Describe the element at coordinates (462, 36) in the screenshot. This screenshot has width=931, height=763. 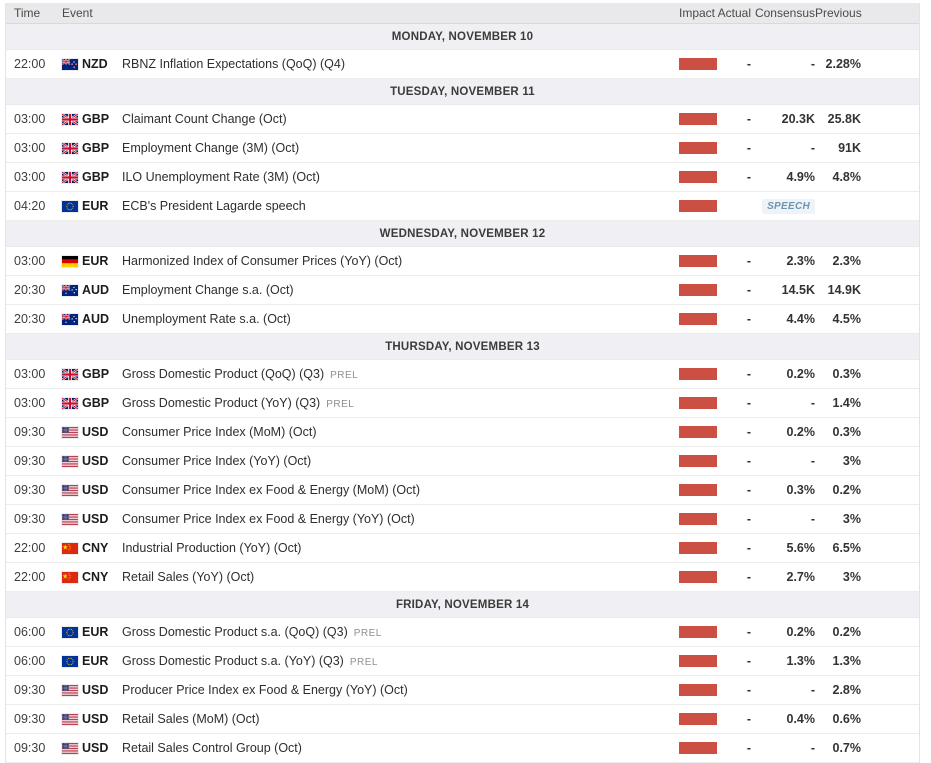
I see `day-header-label: MONDAY, NOVEMBER 10` at that location.